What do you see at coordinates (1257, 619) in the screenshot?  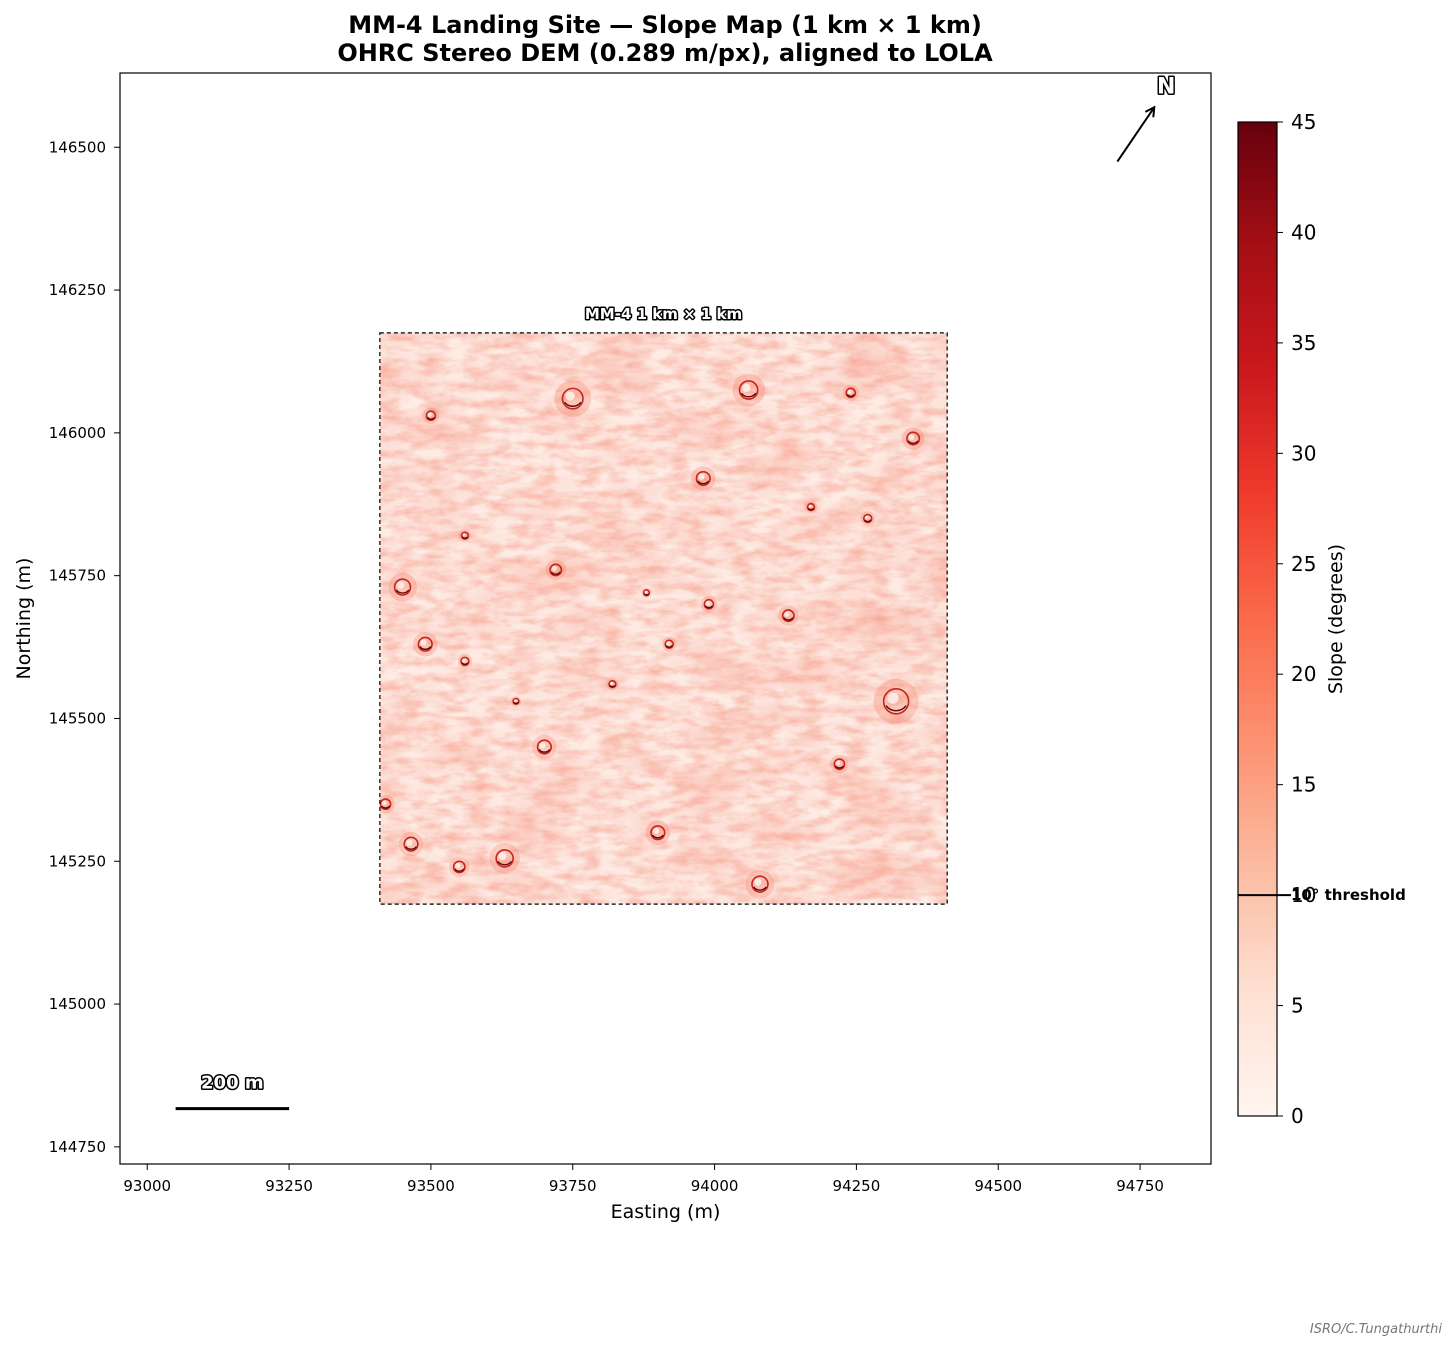 I see `colorbar-ramp` at bounding box center [1257, 619].